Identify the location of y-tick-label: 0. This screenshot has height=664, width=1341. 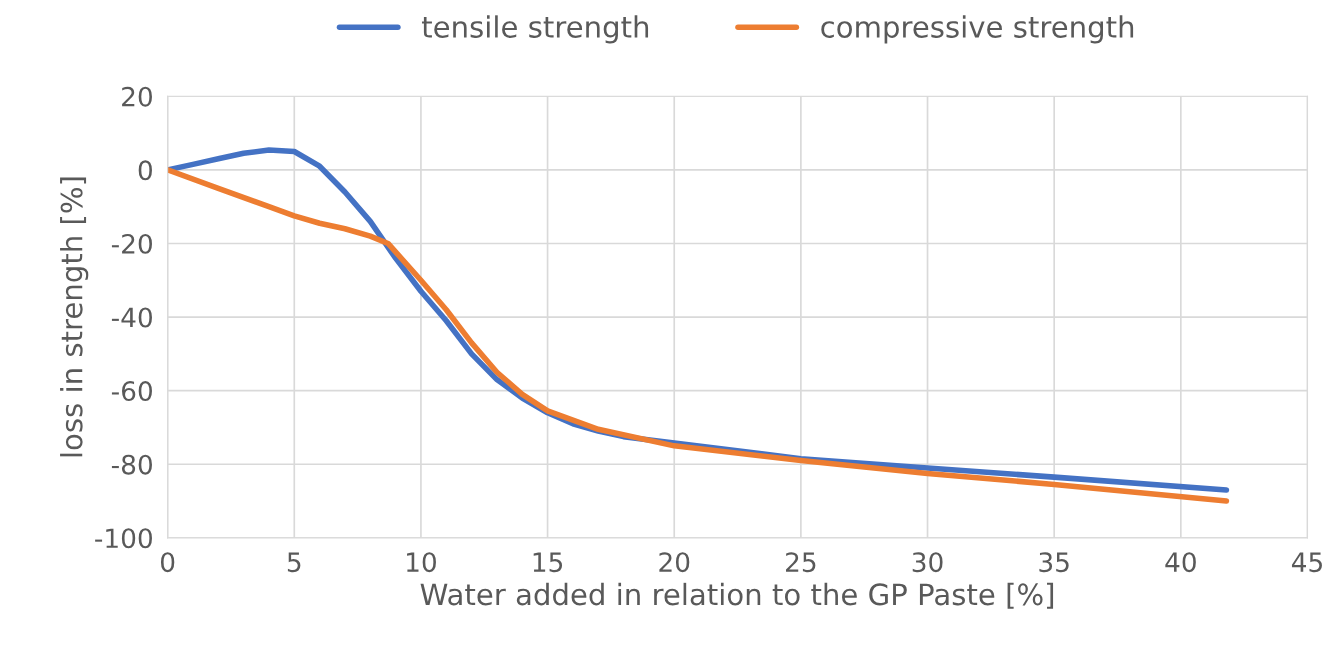
(145, 170).